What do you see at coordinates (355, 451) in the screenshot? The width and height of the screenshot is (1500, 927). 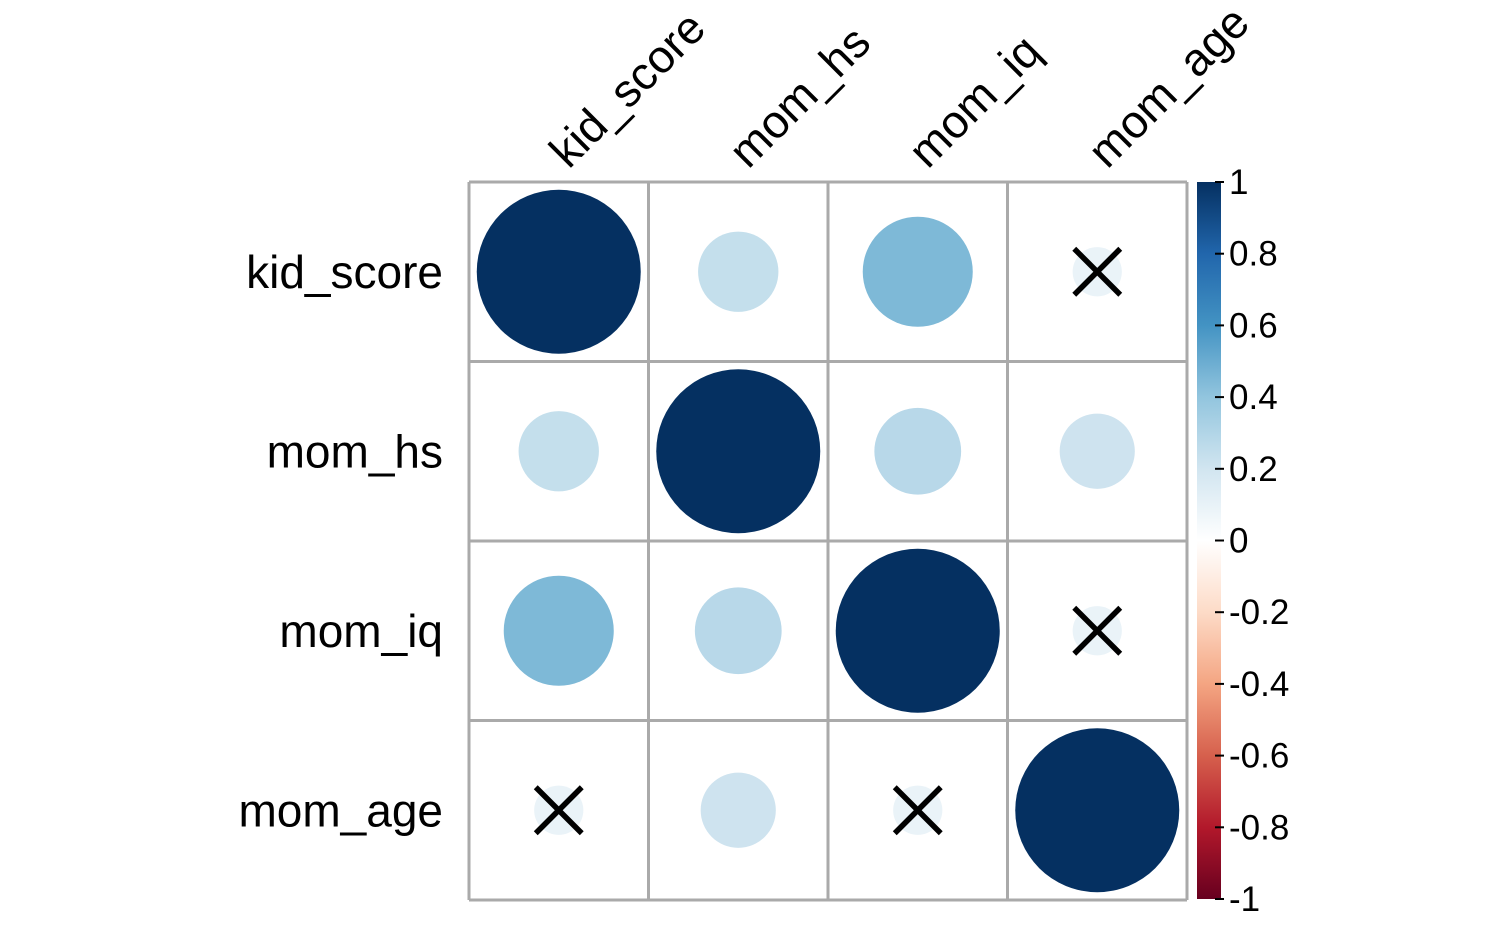 I see `row-label-mom_hs: mom_hs` at bounding box center [355, 451].